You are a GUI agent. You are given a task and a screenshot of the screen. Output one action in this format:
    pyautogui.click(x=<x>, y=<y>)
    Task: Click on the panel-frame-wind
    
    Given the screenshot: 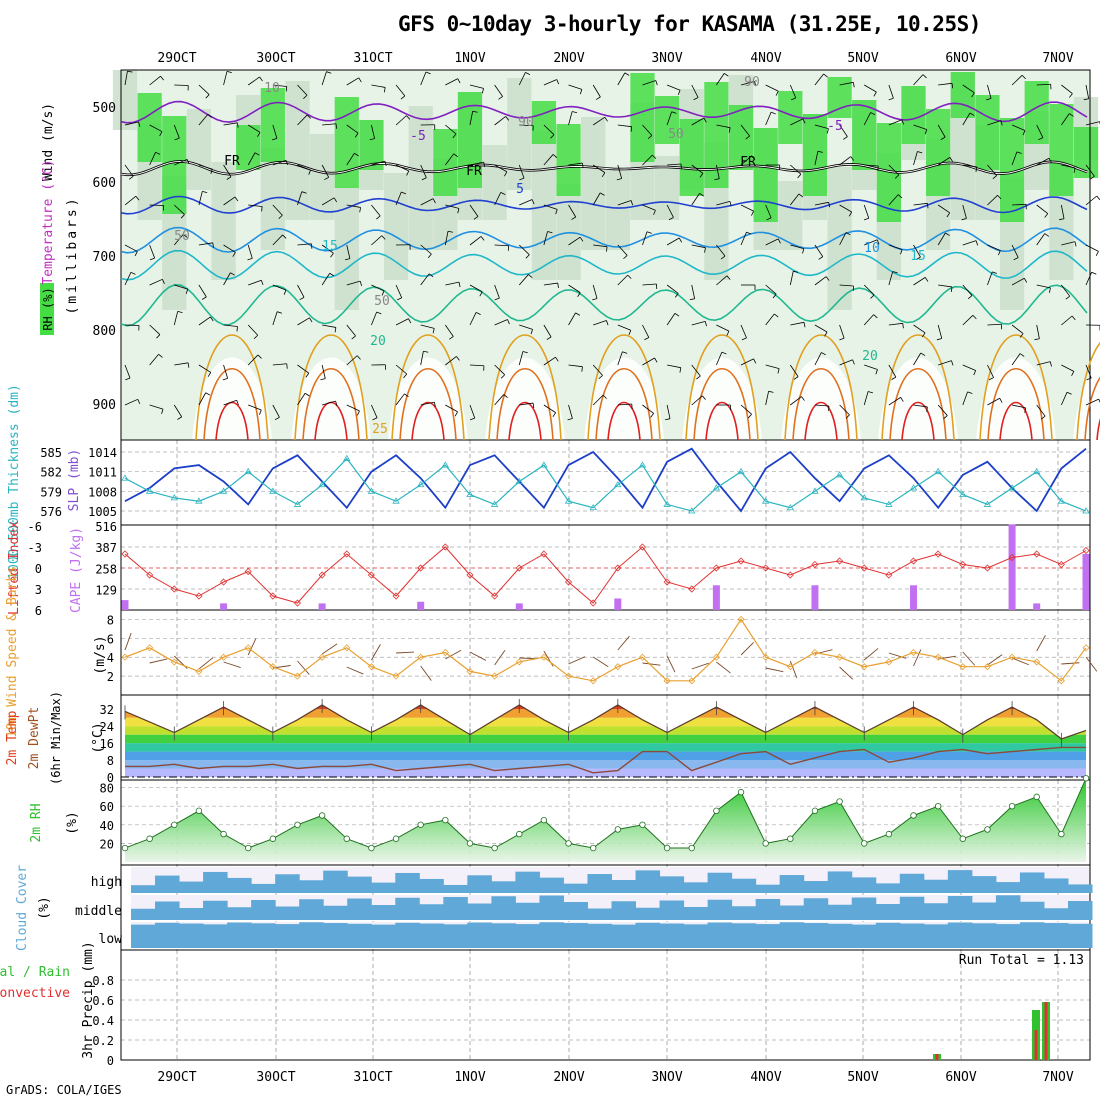 What is the action you would take?
    pyautogui.click(x=605, y=652)
    